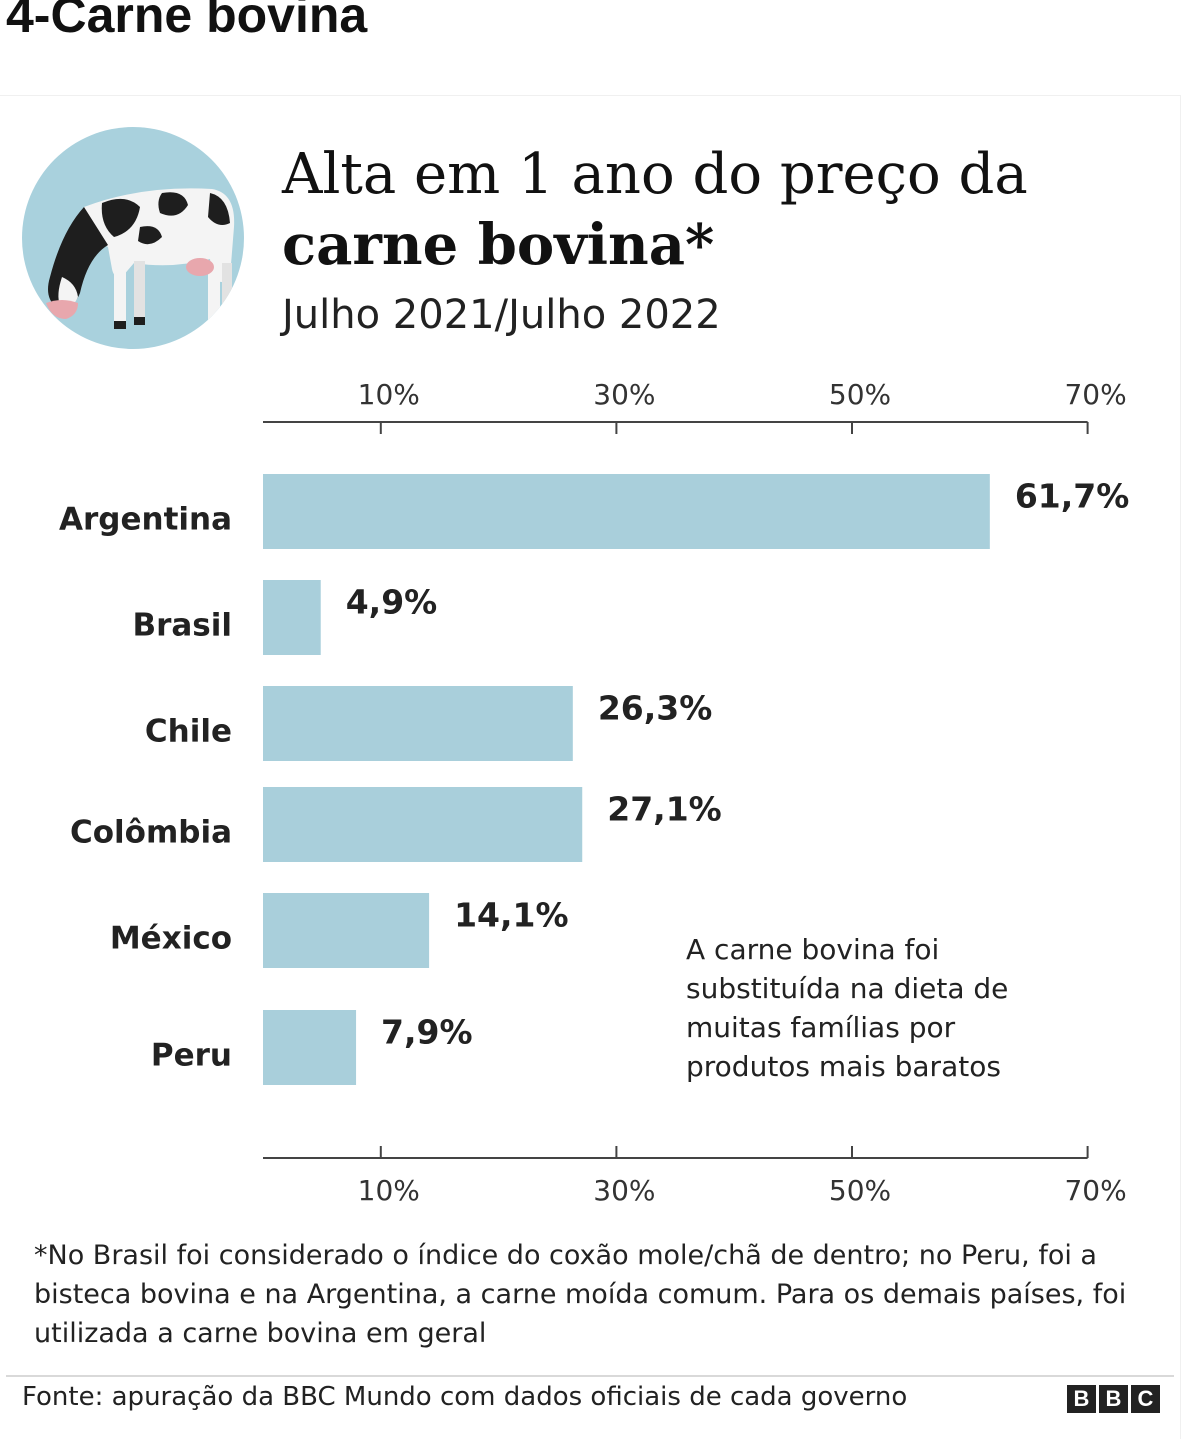  What do you see at coordinates (188, 732) in the screenshot?
I see `category-label: Chile` at bounding box center [188, 732].